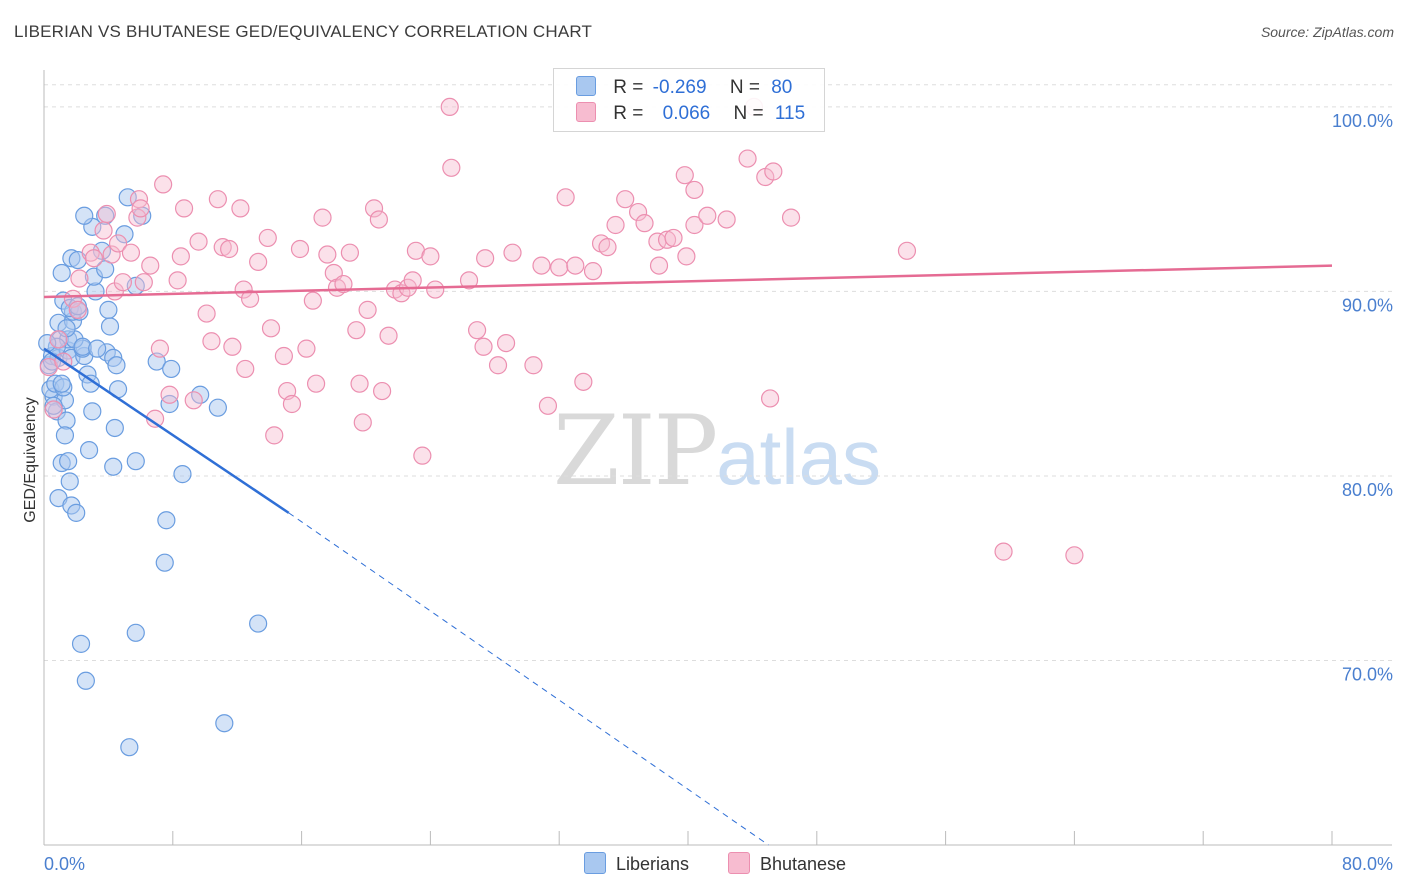  Describe the element at coordinates (798, 457) in the screenshot. I see `watermark-atlas: atlas` at that location.